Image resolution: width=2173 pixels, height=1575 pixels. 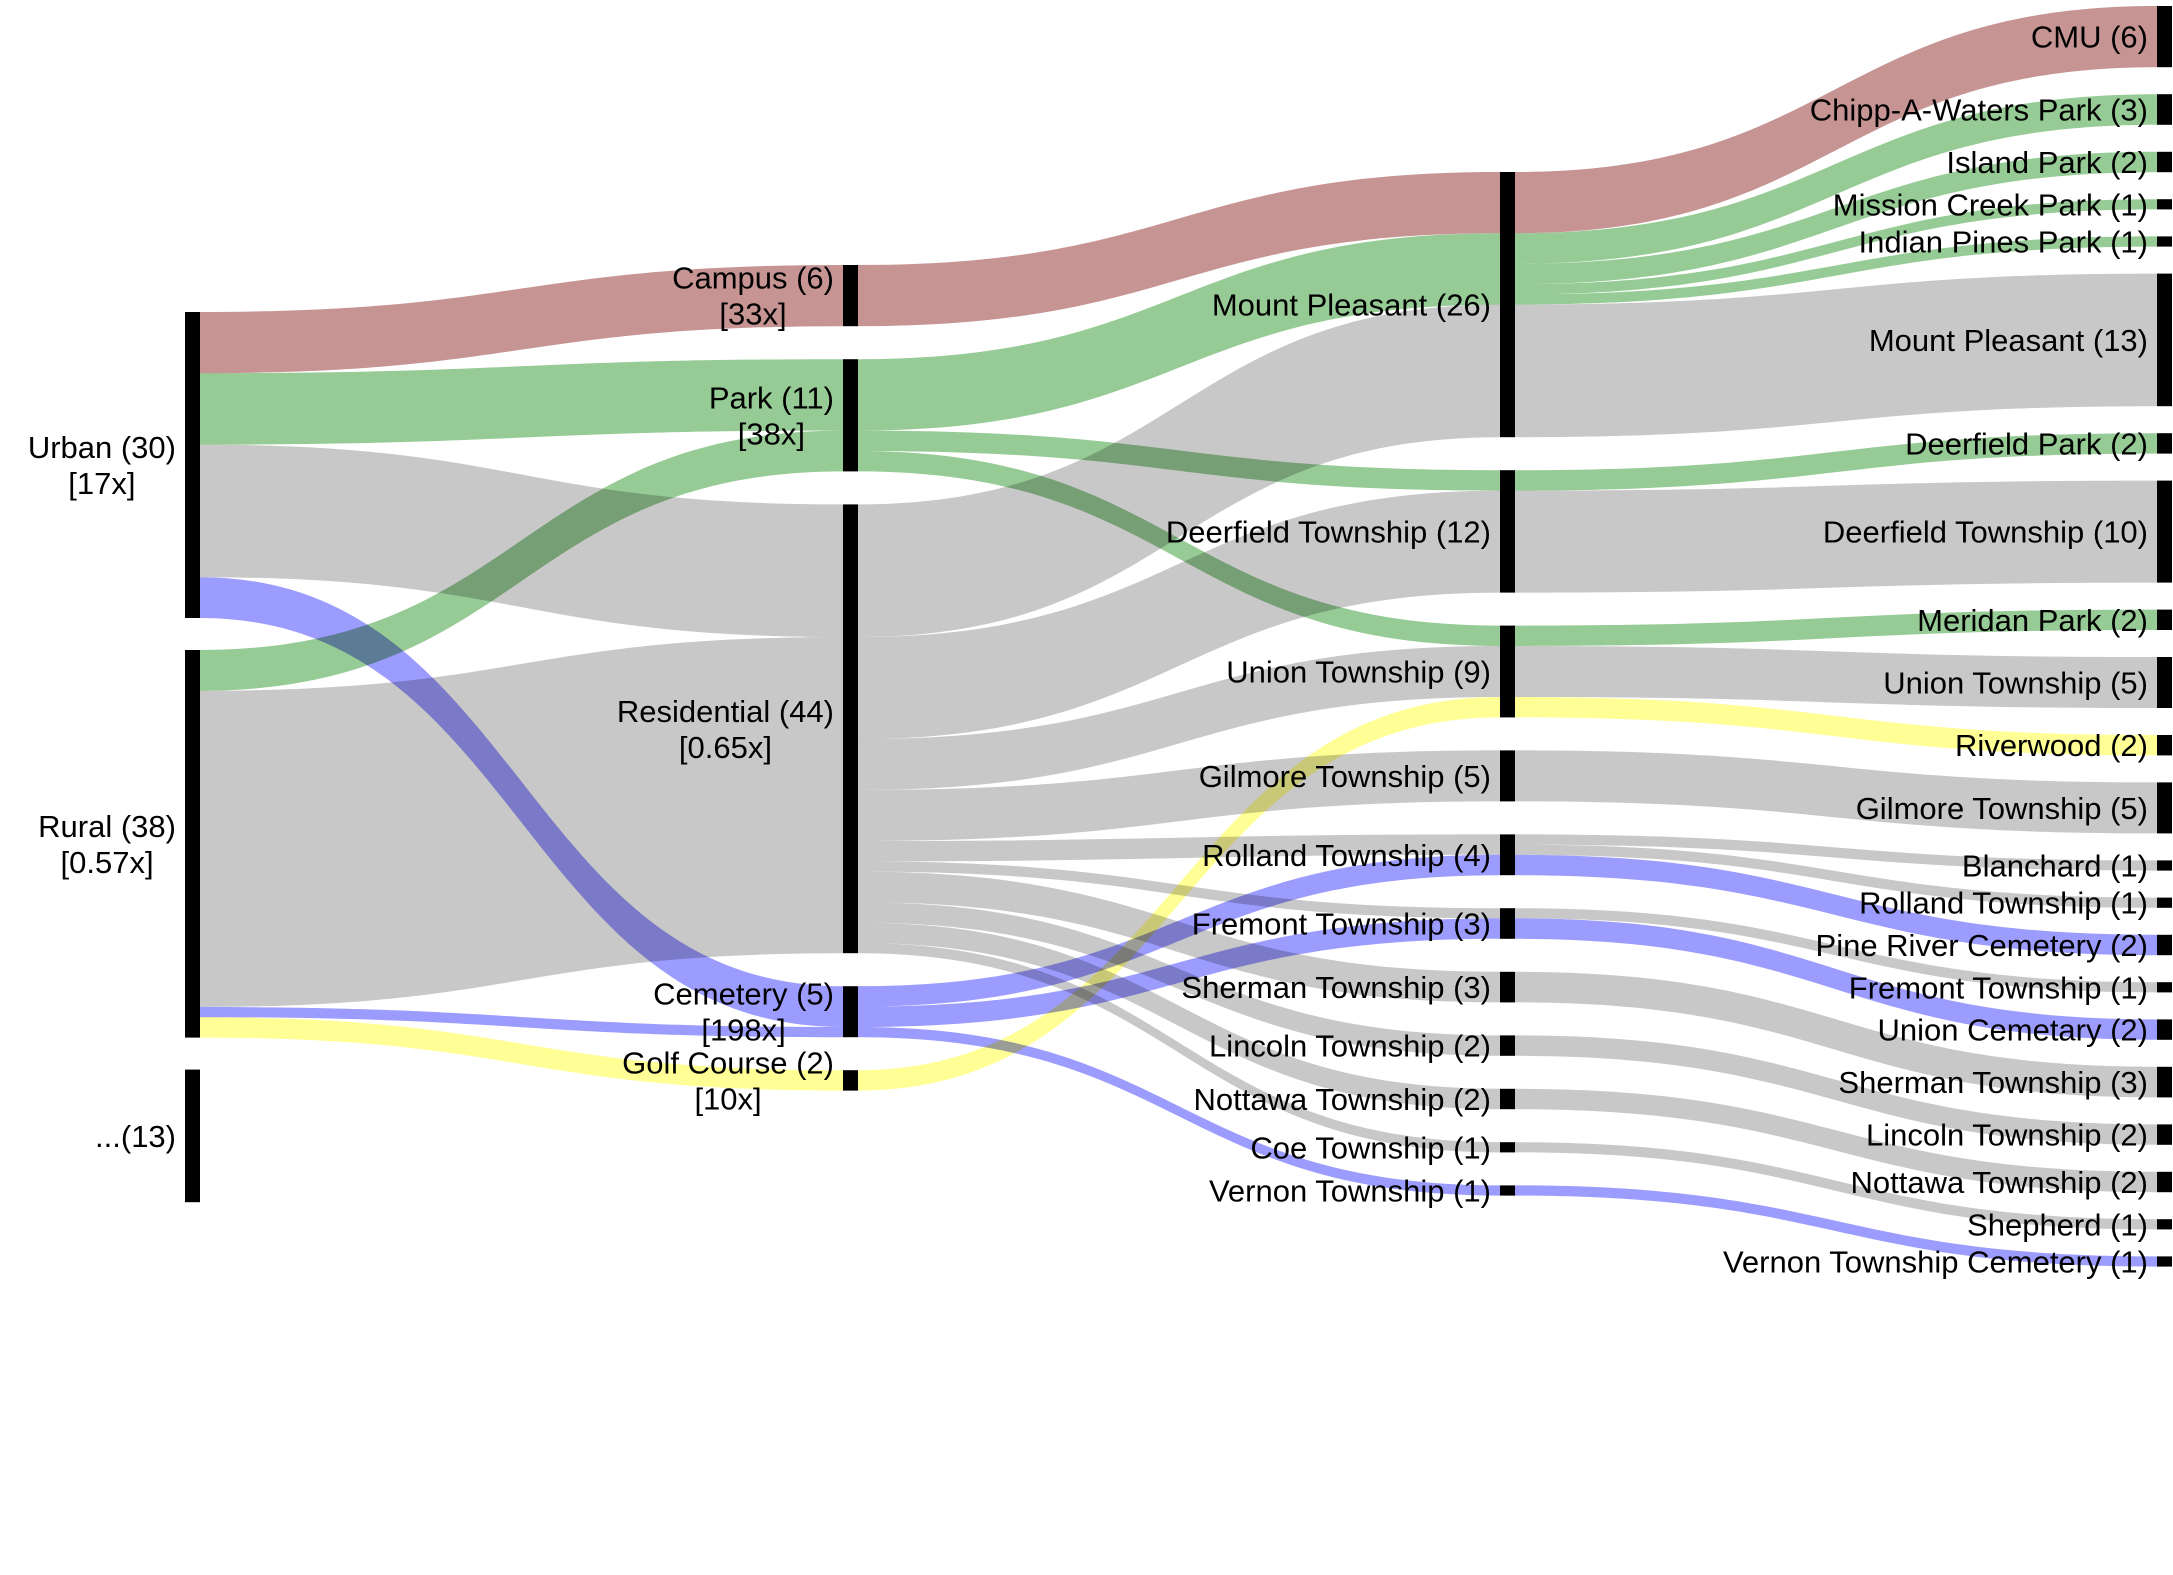 I want to click on label-mtp: Mount Pleasant (26), so click(x=1351, y=305).